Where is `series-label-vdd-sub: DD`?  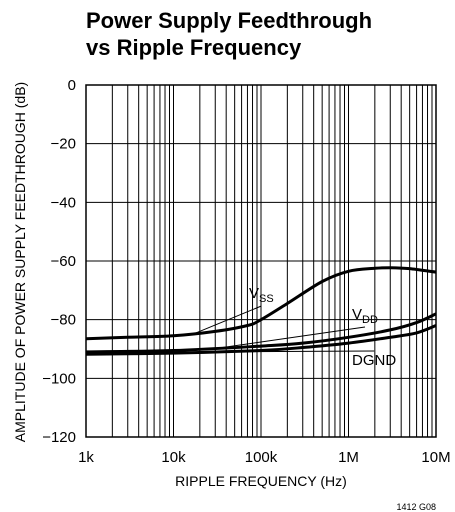 series-label-vdd-sub: DD is located at coordinates (370, 320).